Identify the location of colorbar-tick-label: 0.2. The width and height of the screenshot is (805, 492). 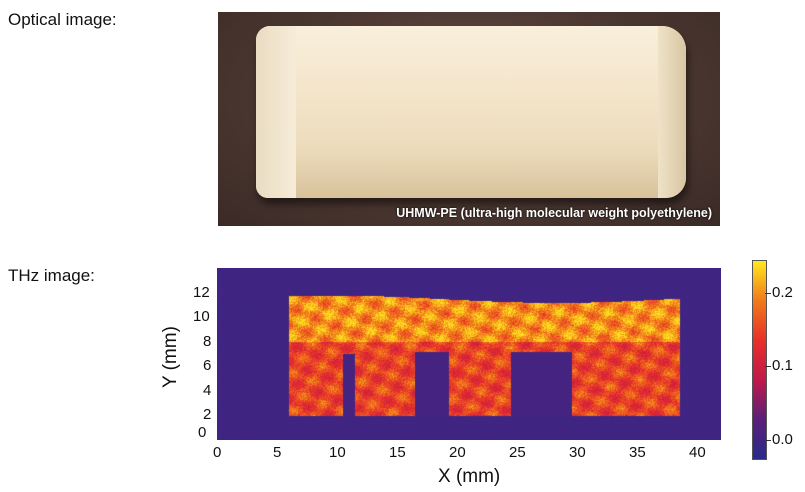
(782, 292).